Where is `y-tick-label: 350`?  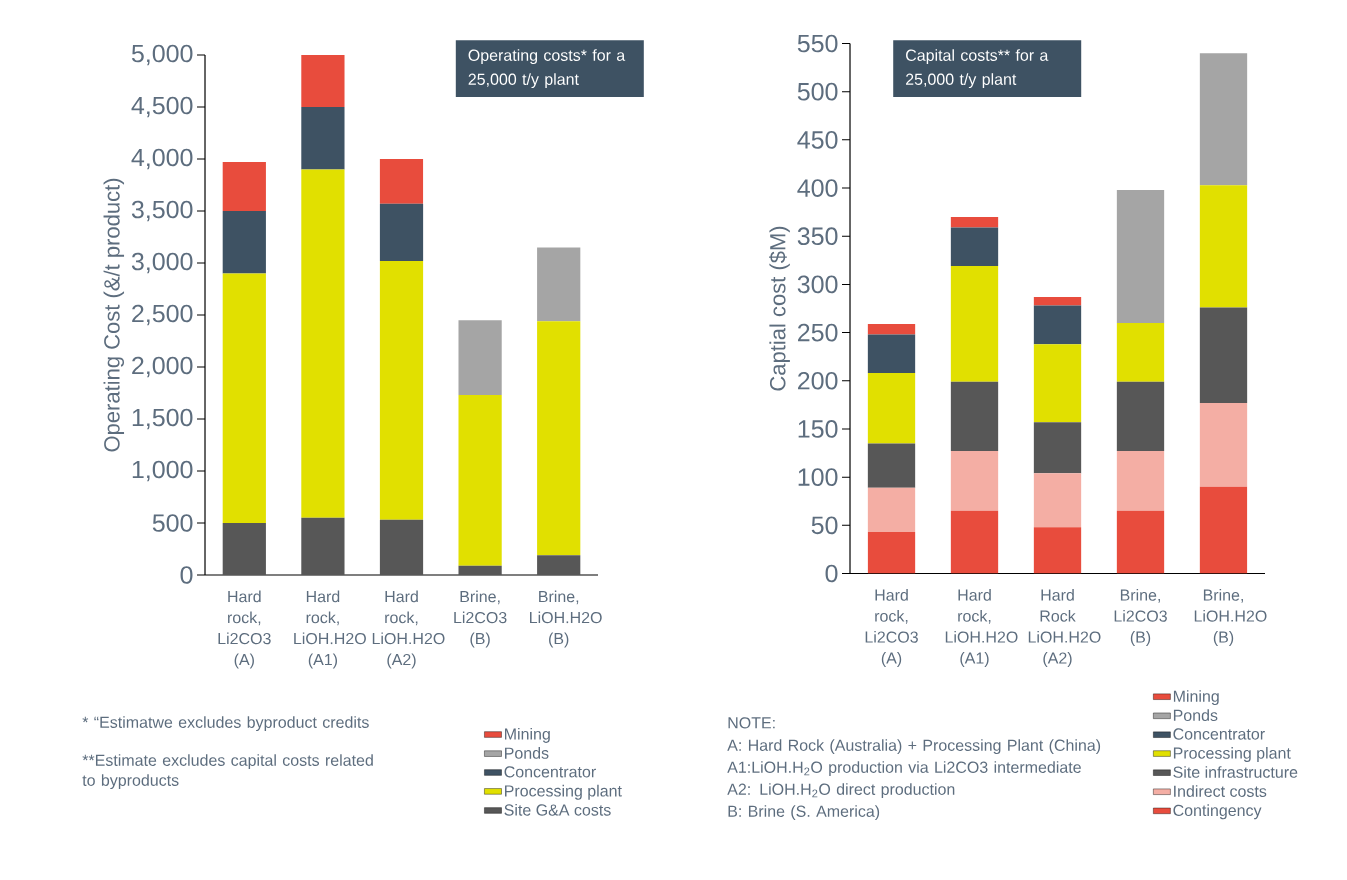 y-tick-label: 350 is located at coordinates (817, 236).